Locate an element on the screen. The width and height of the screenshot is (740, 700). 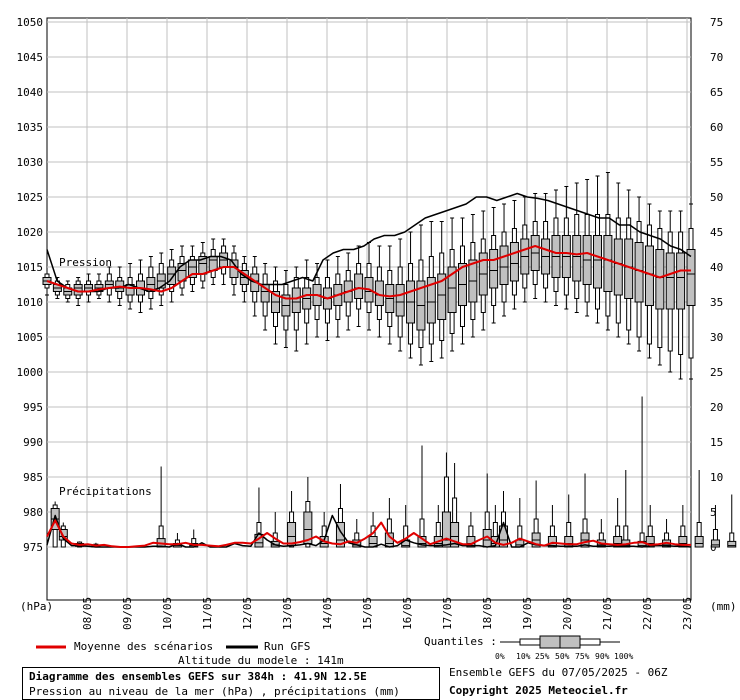
left-tick-label: 1005 is located at coordinates (30, 337).